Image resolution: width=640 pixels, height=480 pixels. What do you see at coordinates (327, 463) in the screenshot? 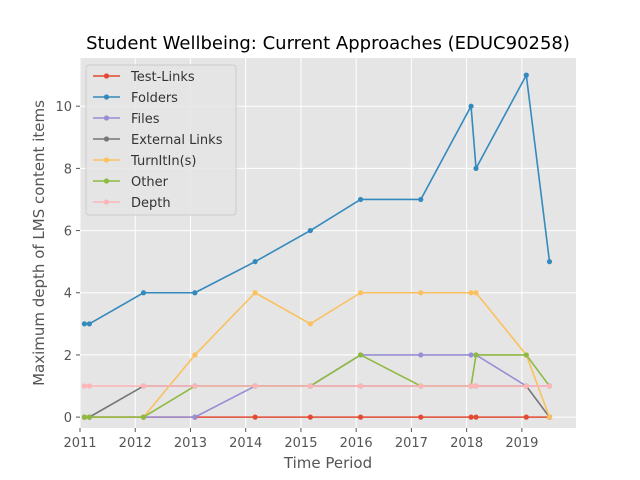
I see `x-axis-label: Time Period` at bounding box center [327, 463].